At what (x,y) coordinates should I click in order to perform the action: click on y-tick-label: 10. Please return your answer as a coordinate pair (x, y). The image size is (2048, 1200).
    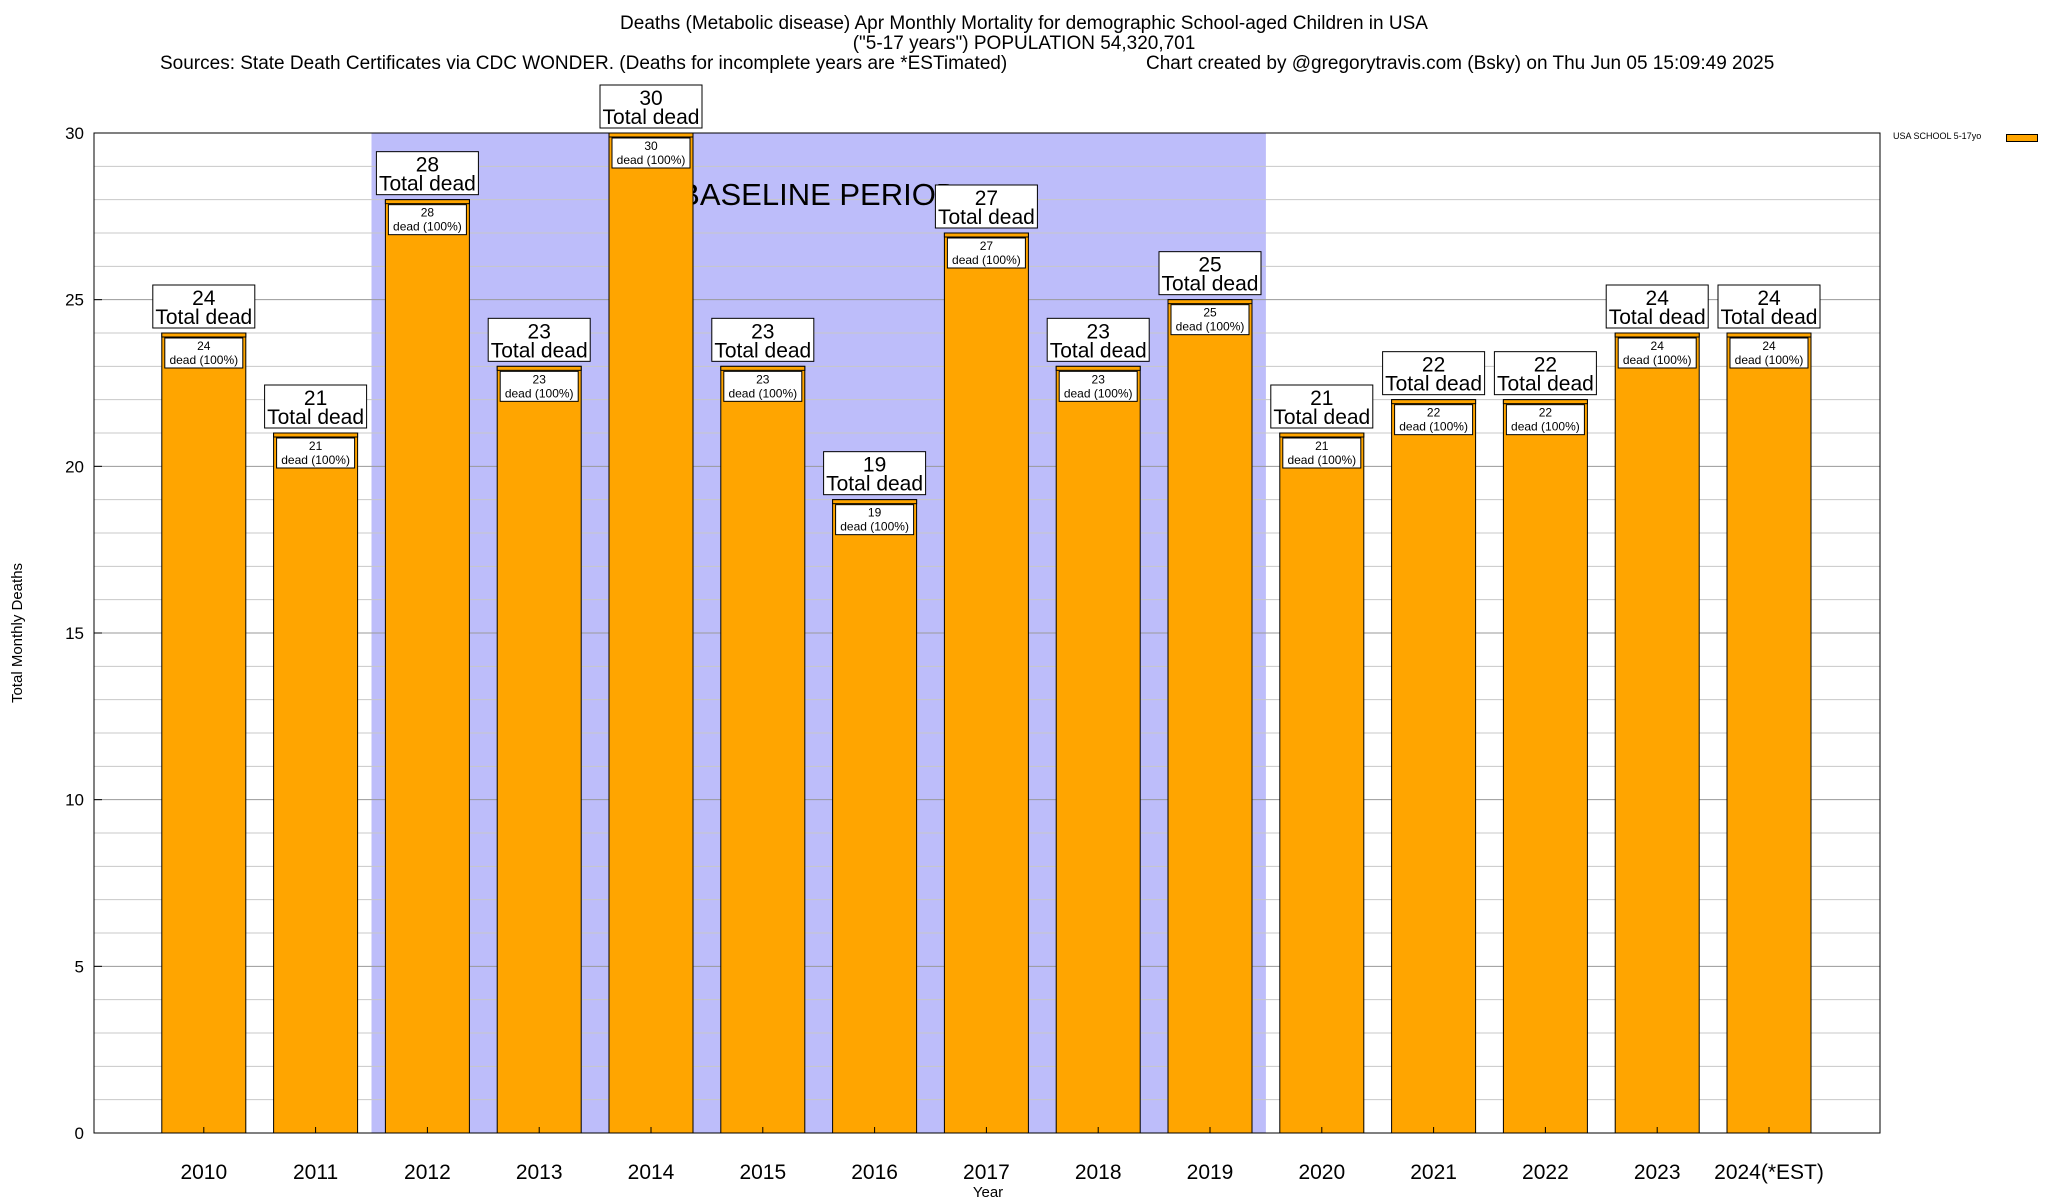
    Looking at the image, I should click on (74, 800).